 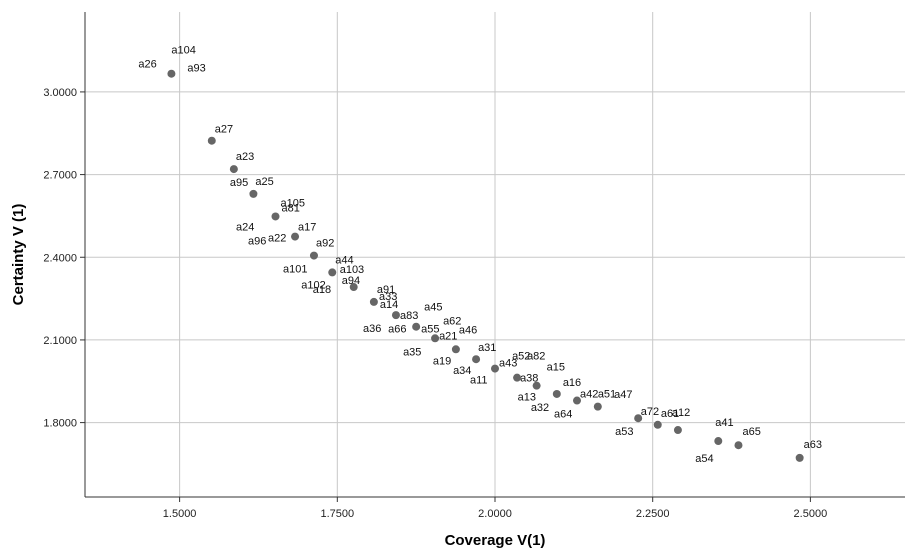 What do you see at coordinates (653, 514) in the screenshot?
I see `x-tick-label: 2.2500` at bounding box center [653, 514].